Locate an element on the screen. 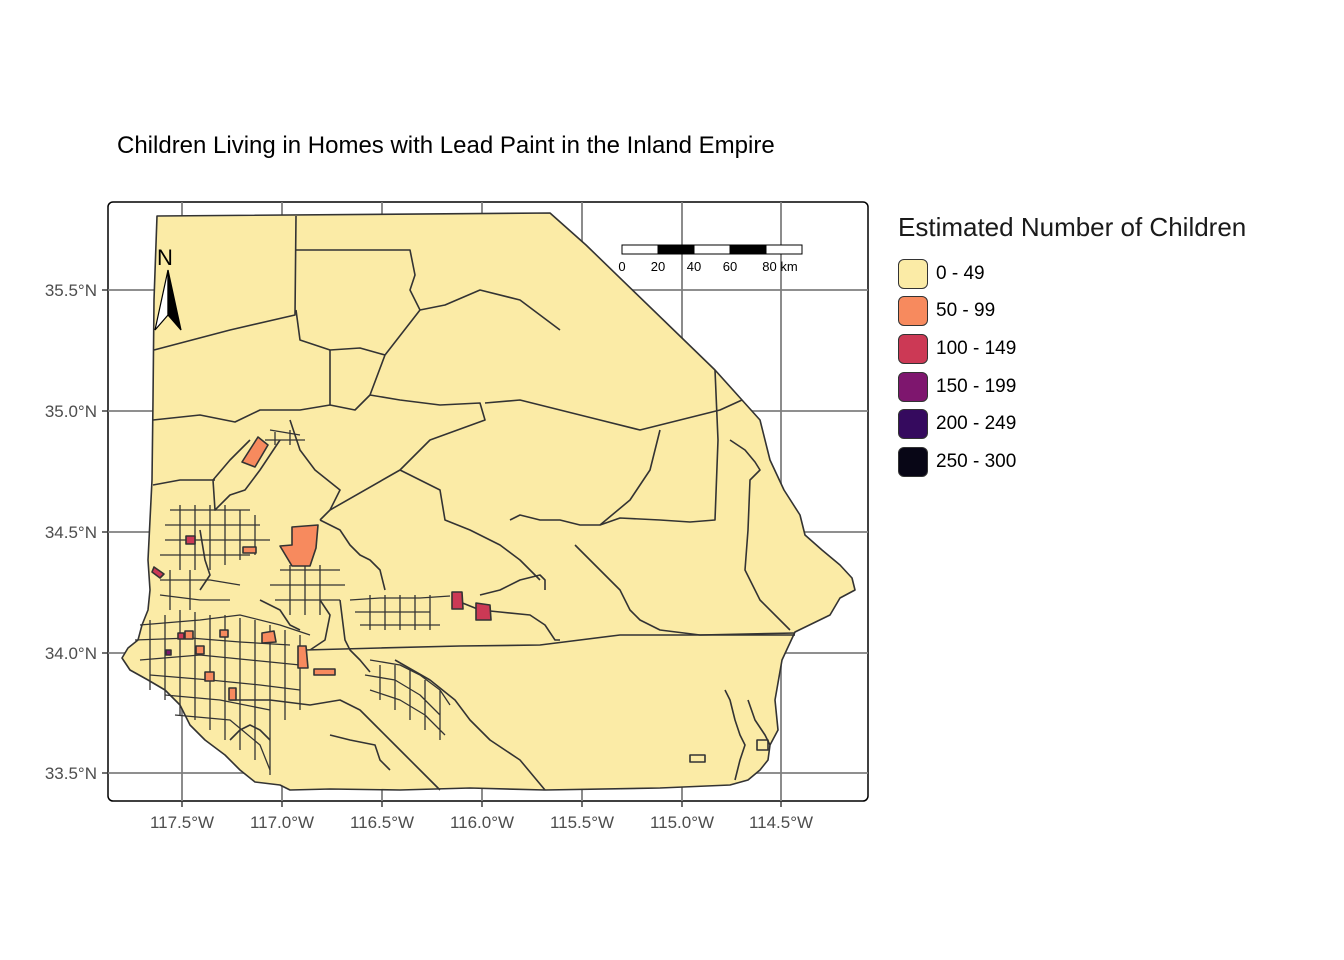 This screenshot has height=960, width=1344. scale-label: 20 is located at coordinates (658, 266).